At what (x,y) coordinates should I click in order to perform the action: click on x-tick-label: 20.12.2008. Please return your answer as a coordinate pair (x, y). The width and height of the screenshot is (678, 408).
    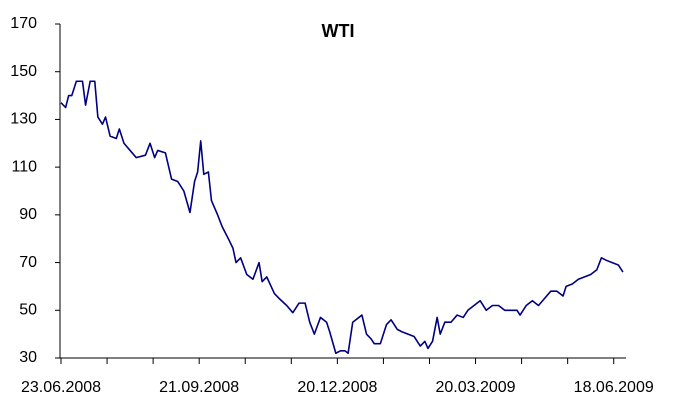
    Looking at the image, I should click on (337, 387).